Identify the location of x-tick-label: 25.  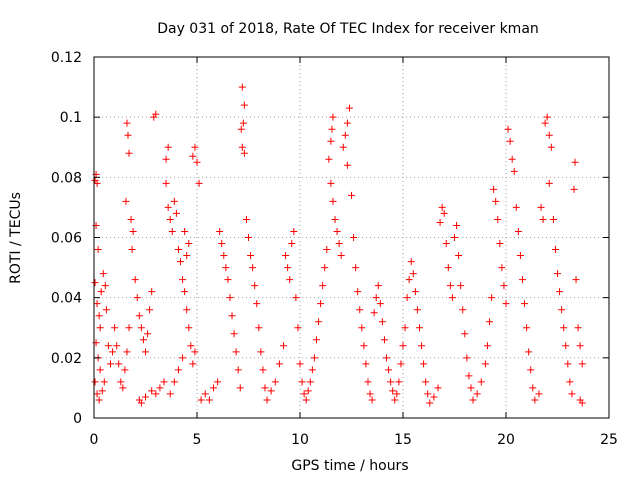
(609, 440).